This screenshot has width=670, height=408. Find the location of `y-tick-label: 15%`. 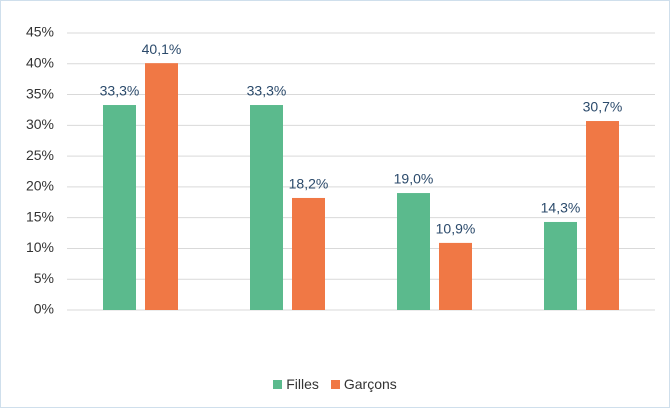

y-tick-label: 15% is located at coordinates (40, 216).